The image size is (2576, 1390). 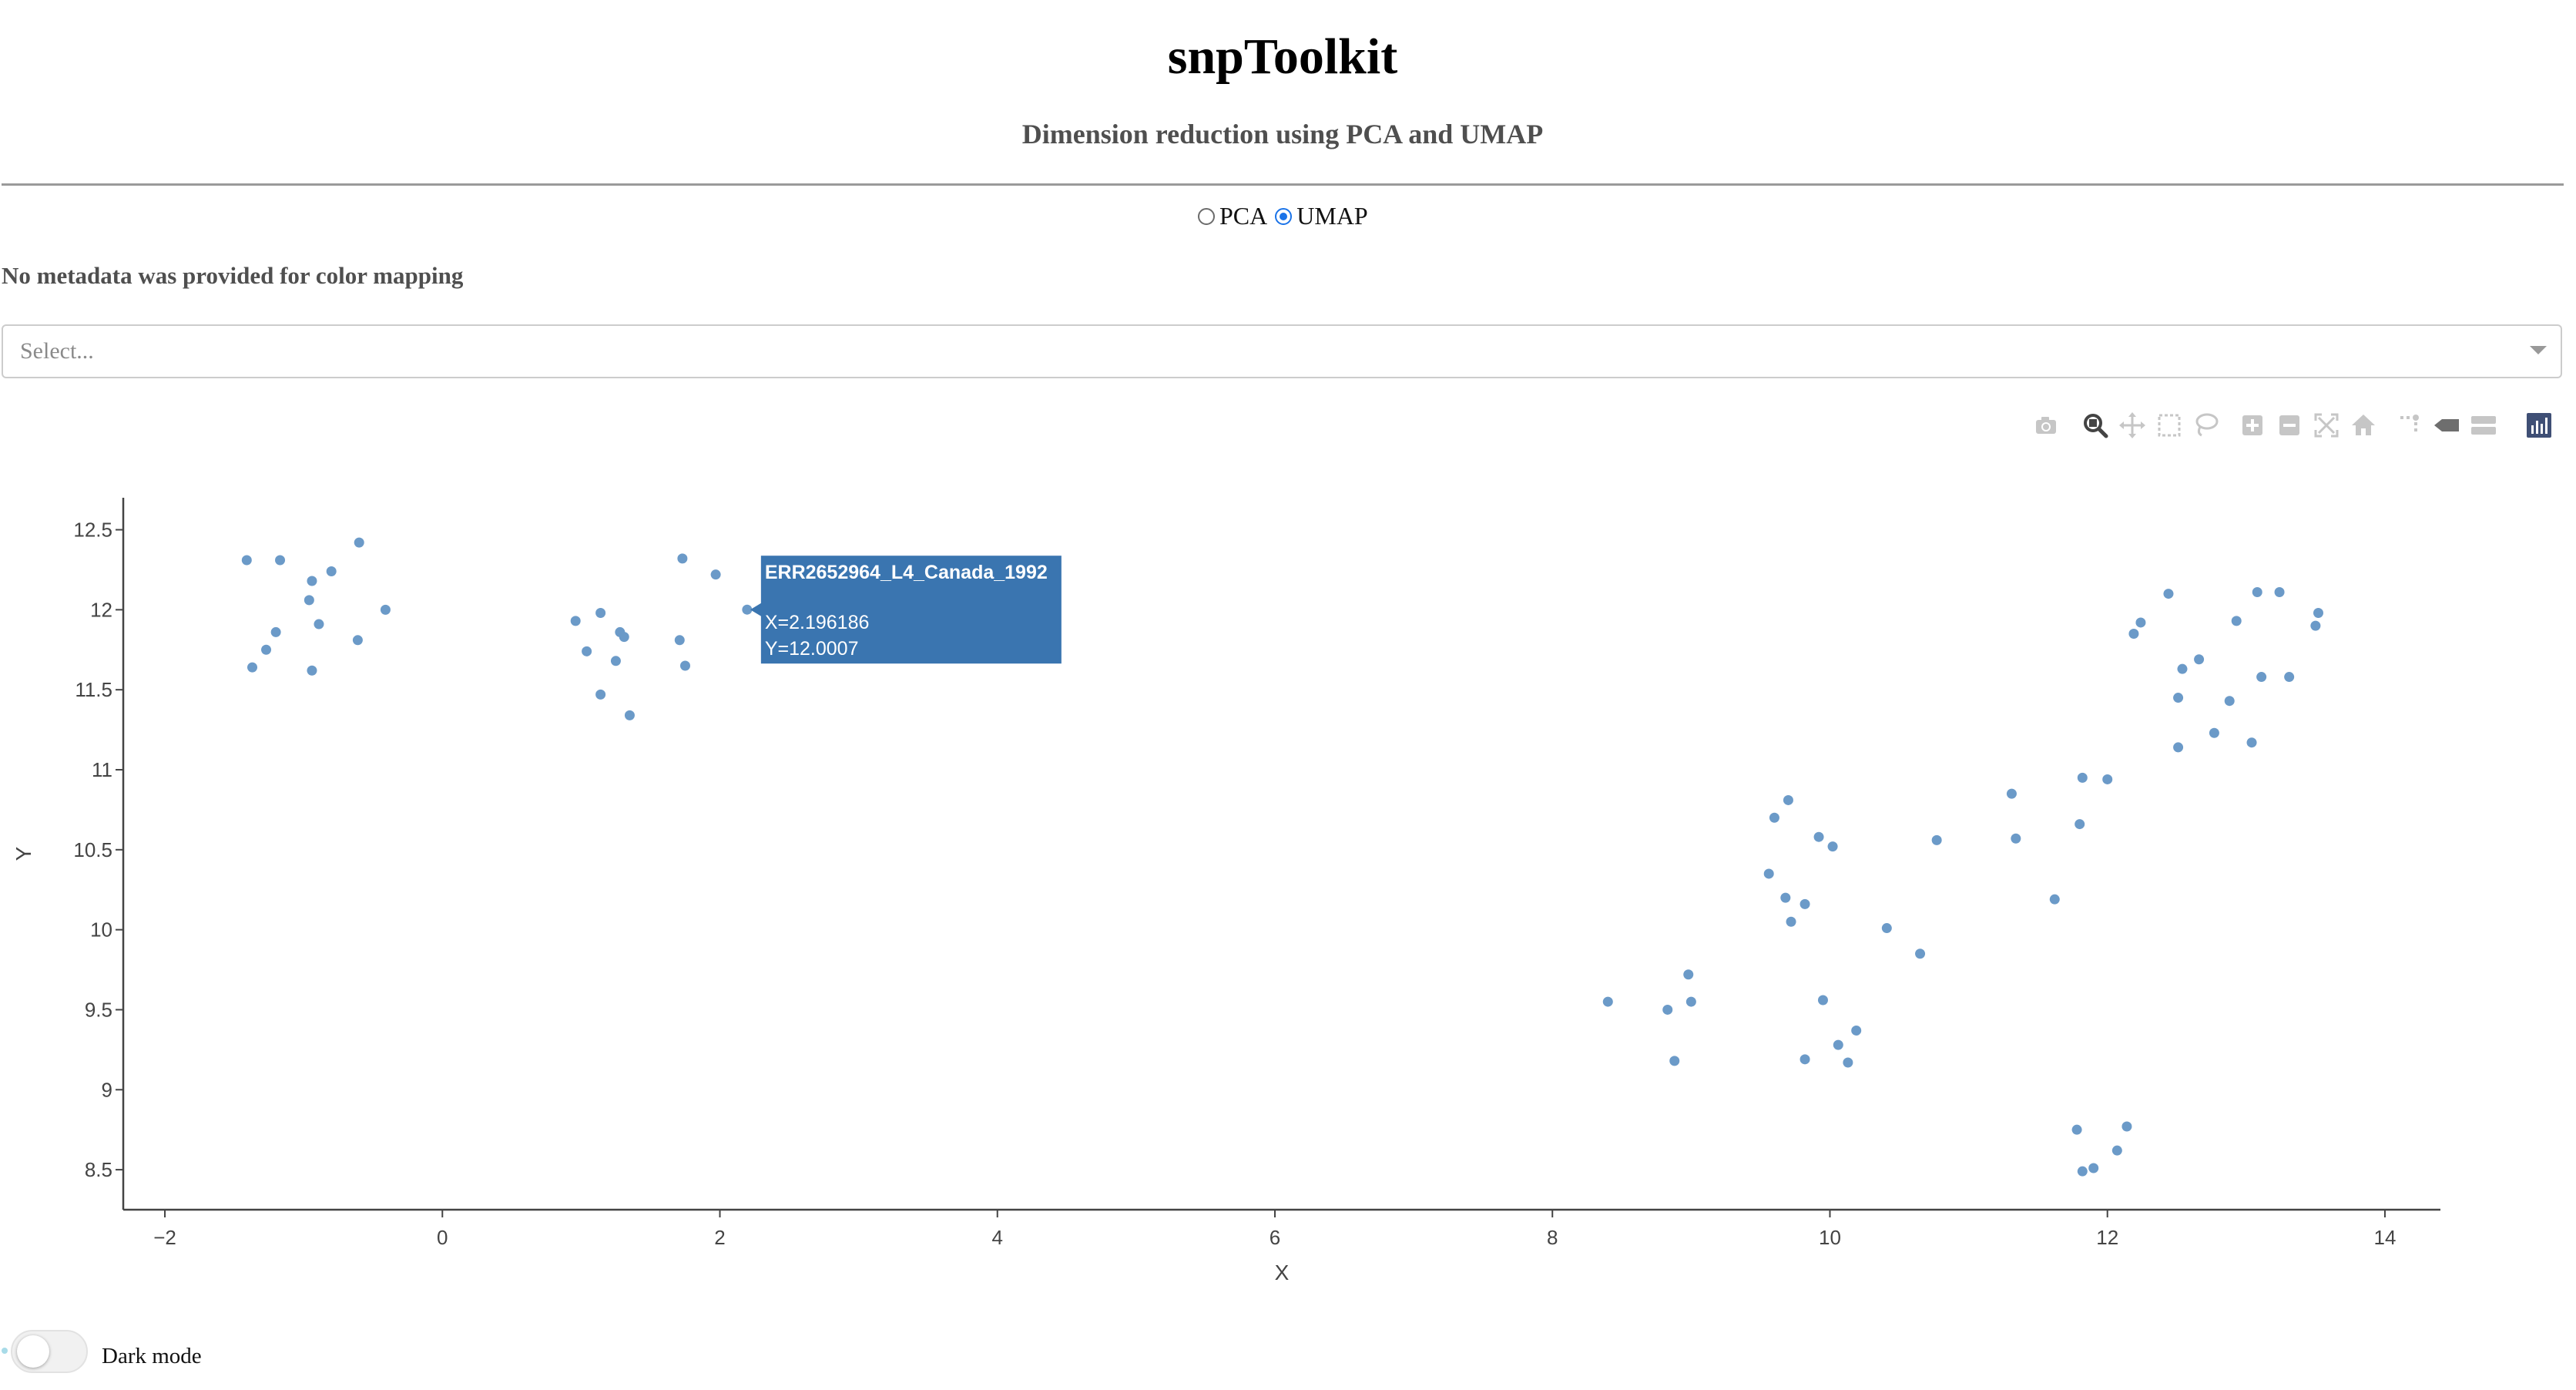 I want to click on hover-closest-icon, so click(x=2446, y=425).